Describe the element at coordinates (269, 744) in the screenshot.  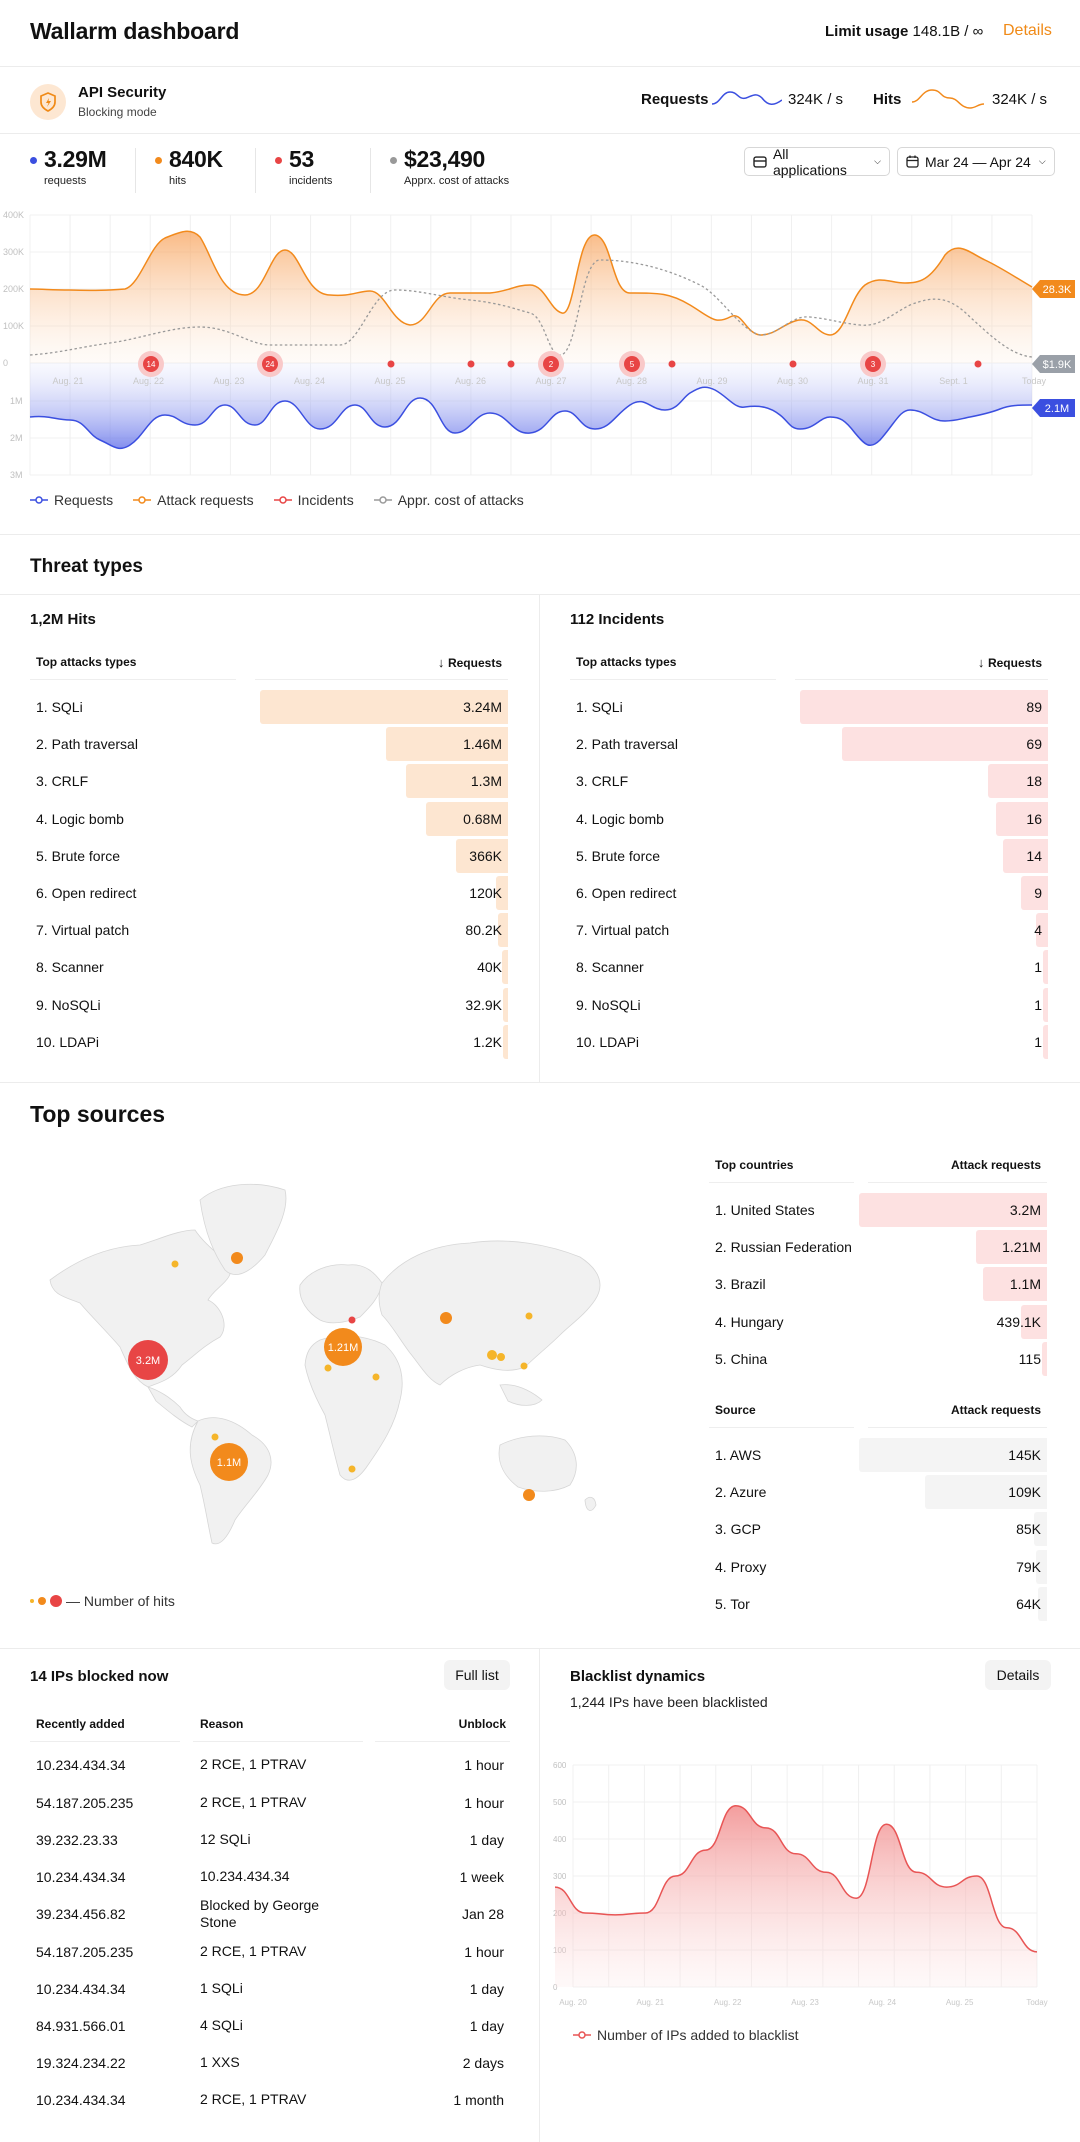
I see `table-row: 2. Path traversal 1.46M` at that location.